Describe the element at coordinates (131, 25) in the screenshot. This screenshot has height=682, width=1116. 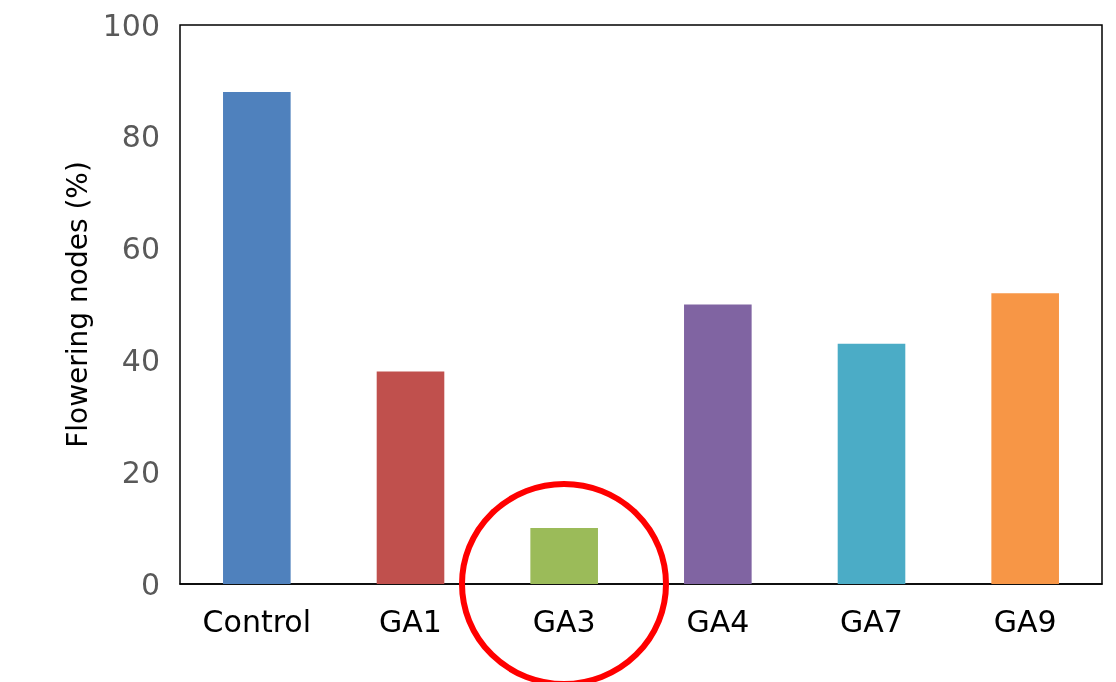
I see `y-tick-label: 100` at that location.